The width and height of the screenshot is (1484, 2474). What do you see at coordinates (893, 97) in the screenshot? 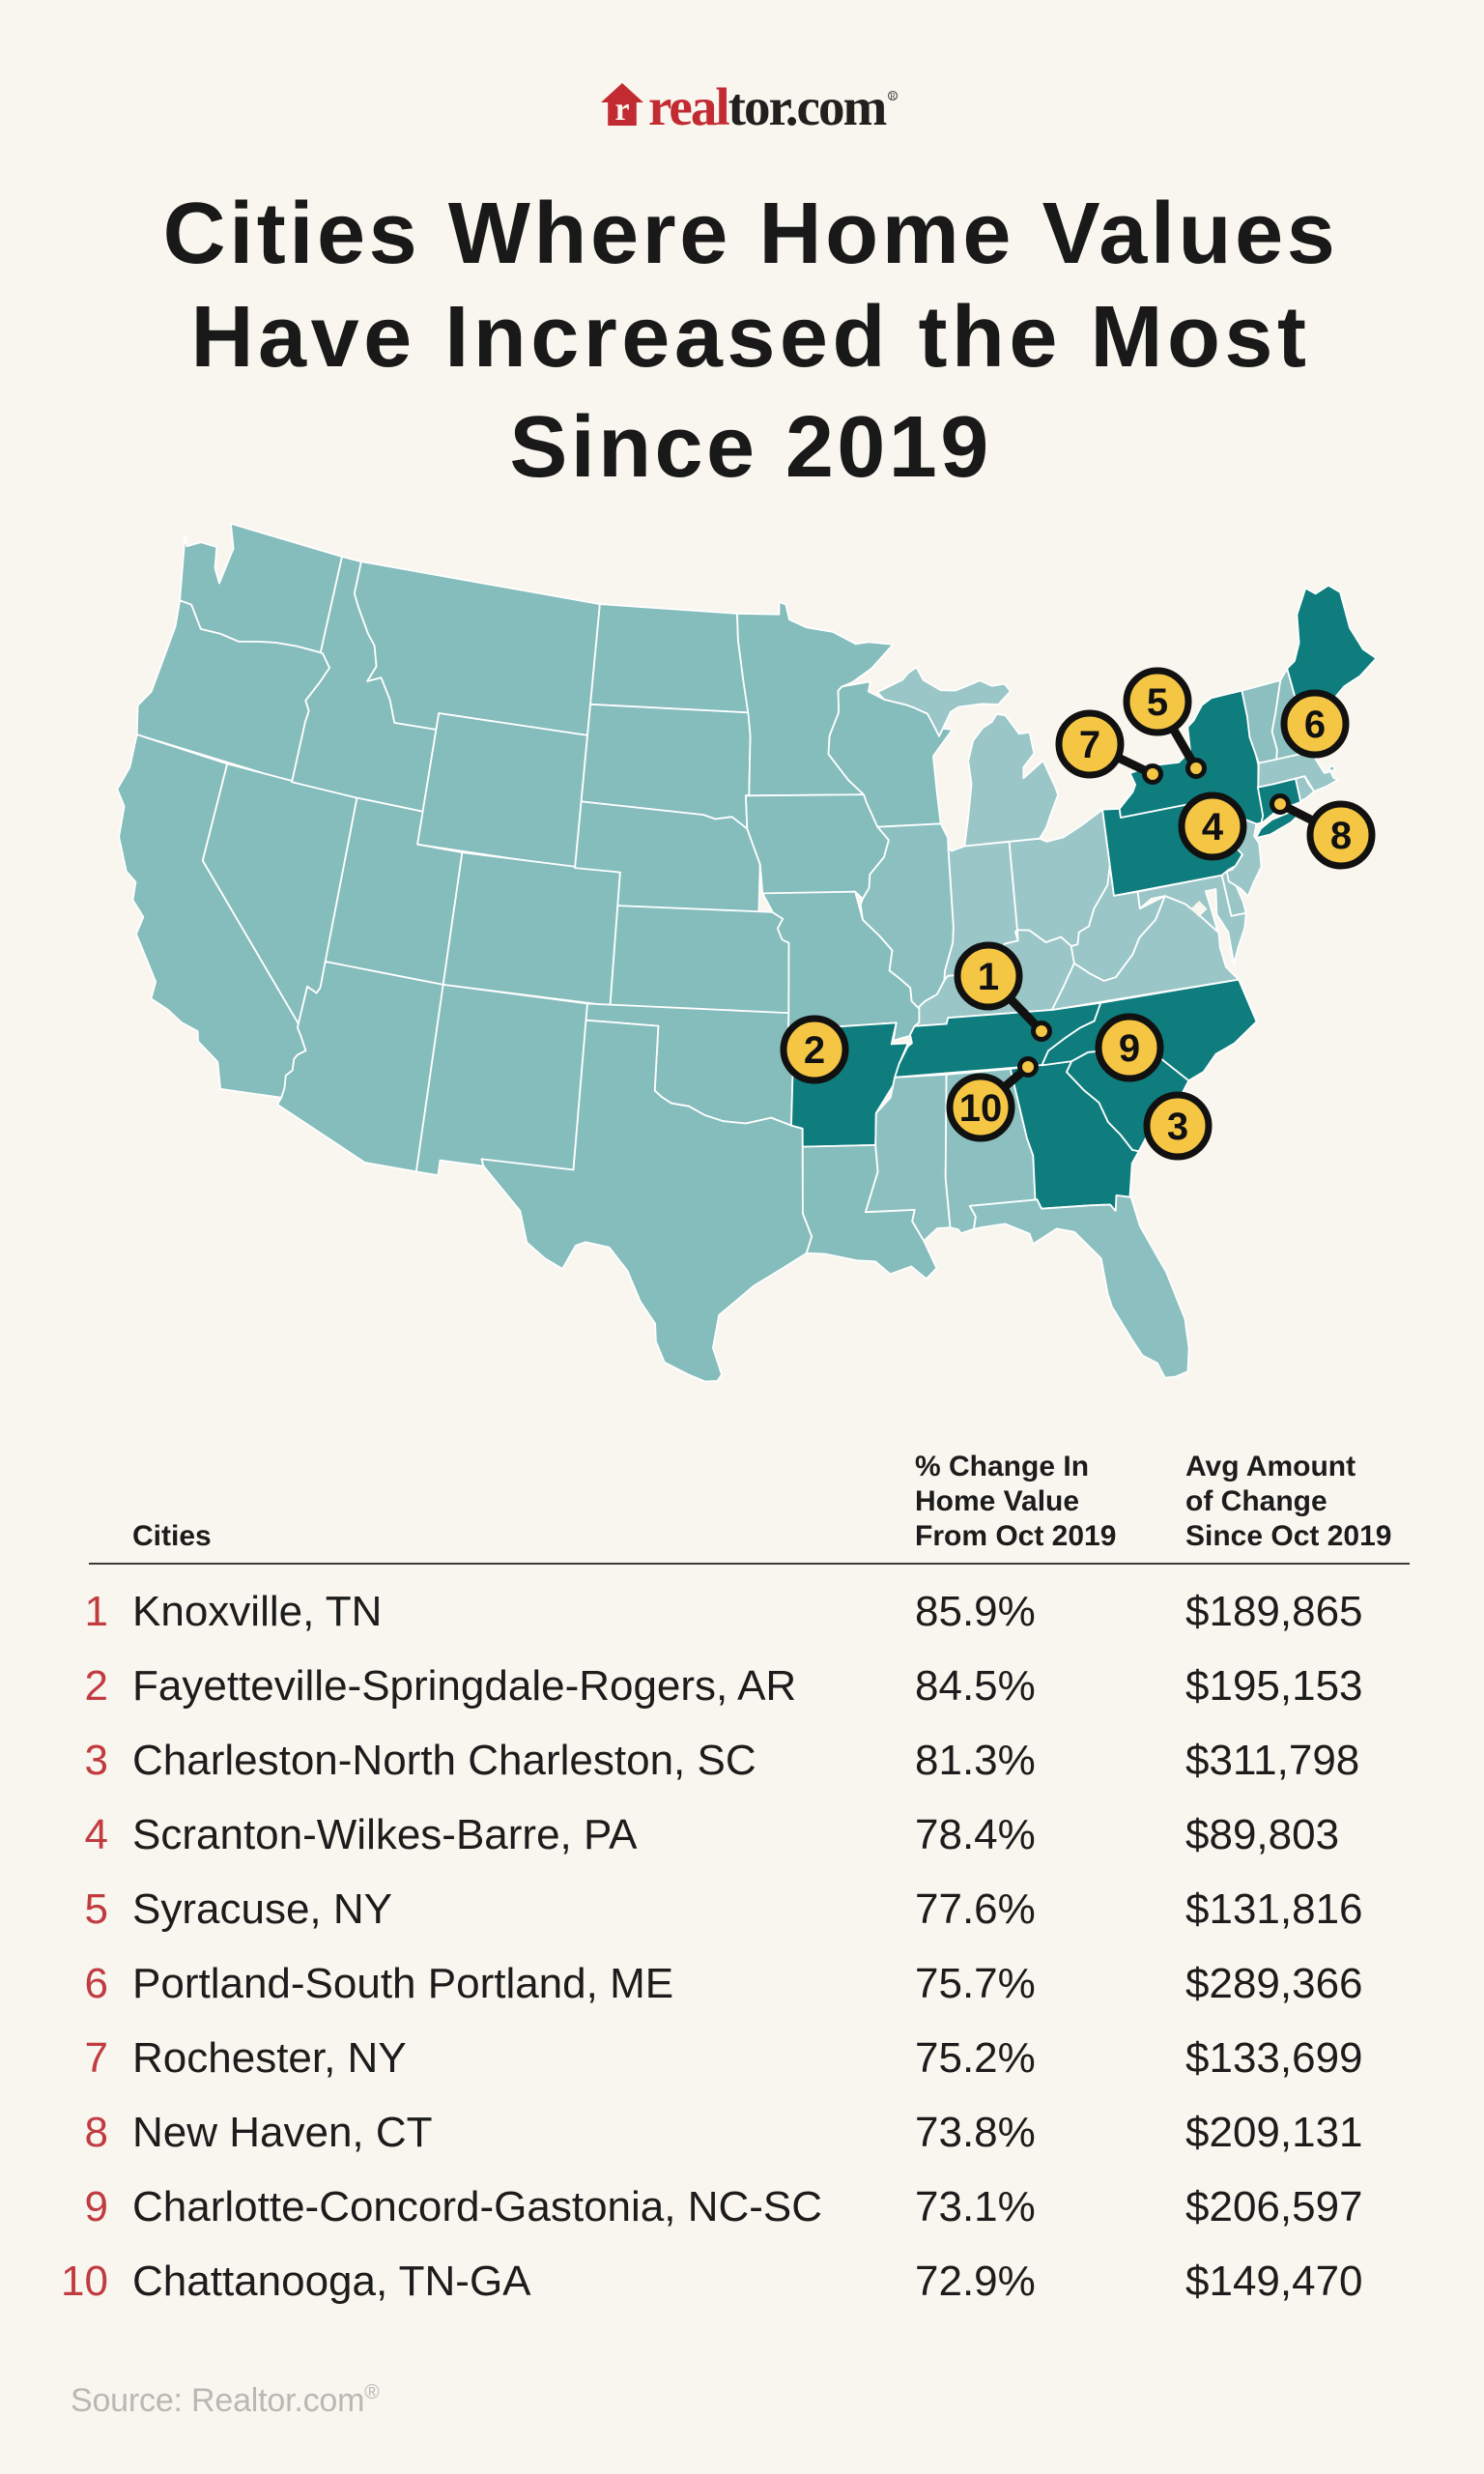
I see `svg-text: R` at bounding box center [893, 97].